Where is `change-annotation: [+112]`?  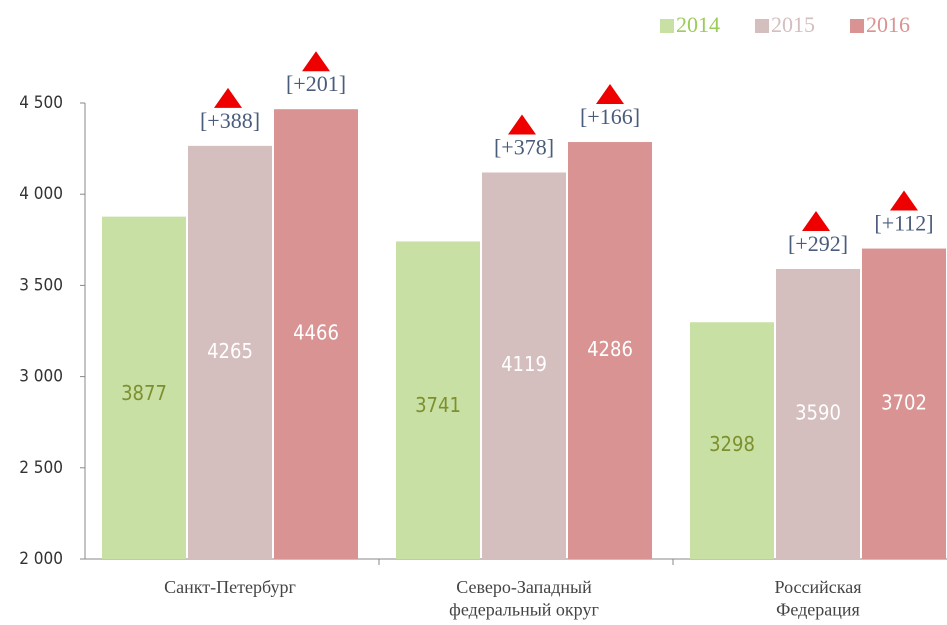 change-annotation: [+112] is located at coordinates (903, 223).